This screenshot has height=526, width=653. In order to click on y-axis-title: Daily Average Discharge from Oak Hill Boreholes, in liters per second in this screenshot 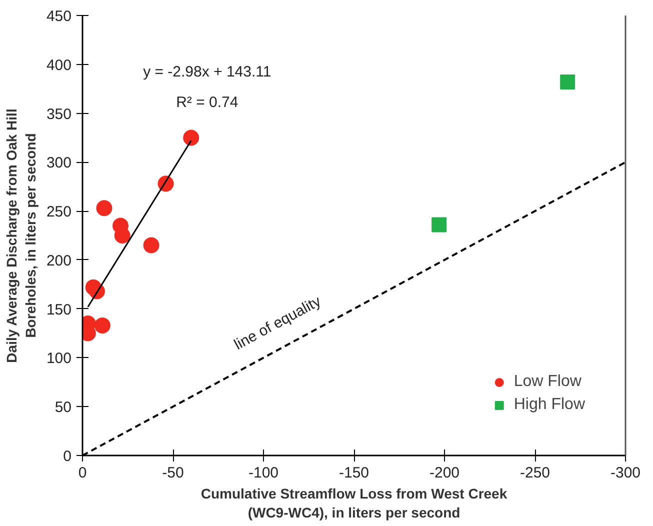, I will do `click(20, 235)`.